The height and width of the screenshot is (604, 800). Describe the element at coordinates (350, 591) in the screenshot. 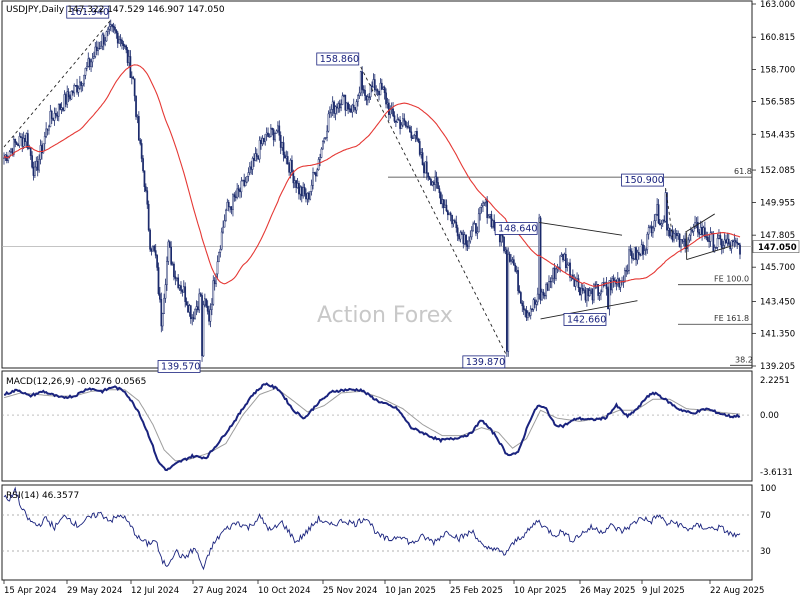

I see `x-axis-label: 25 Nov 2024` at that location.